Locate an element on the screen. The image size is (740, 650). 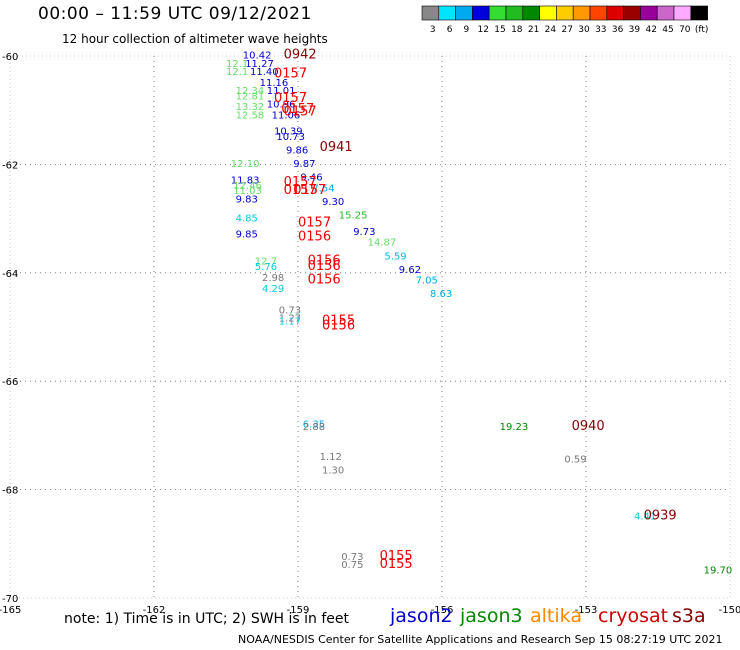
scale-swatch is located at coordinates (699, 13).